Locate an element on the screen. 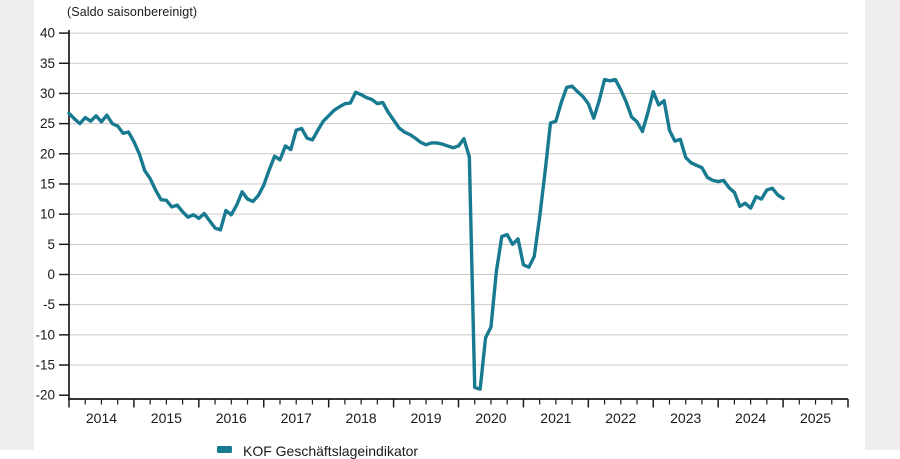 The image size is (900, 459). y-tick-label: 20 is located at coordinates (47, 153).